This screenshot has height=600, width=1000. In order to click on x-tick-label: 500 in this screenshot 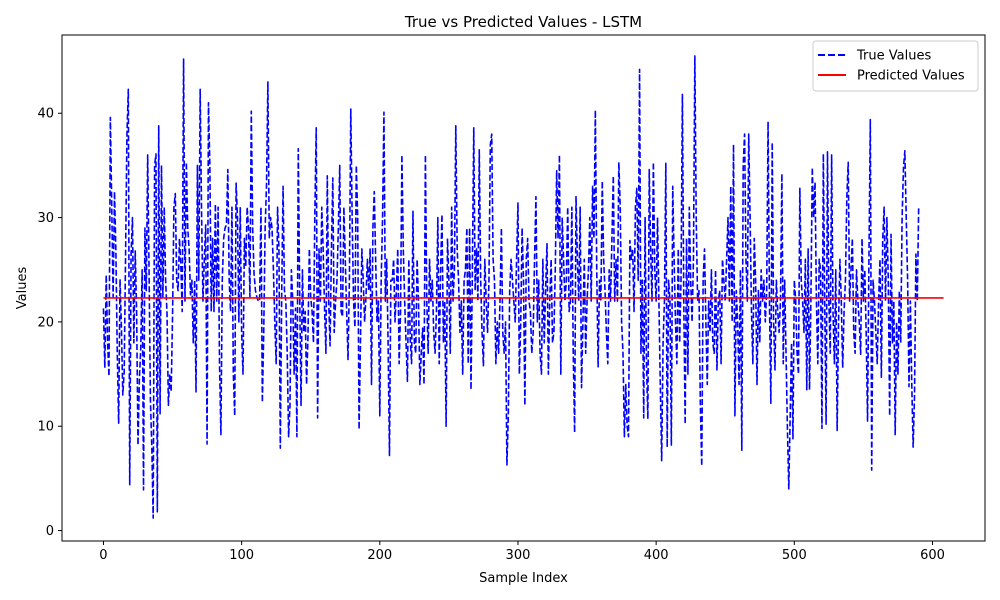, I will do `click(794, 555)`.